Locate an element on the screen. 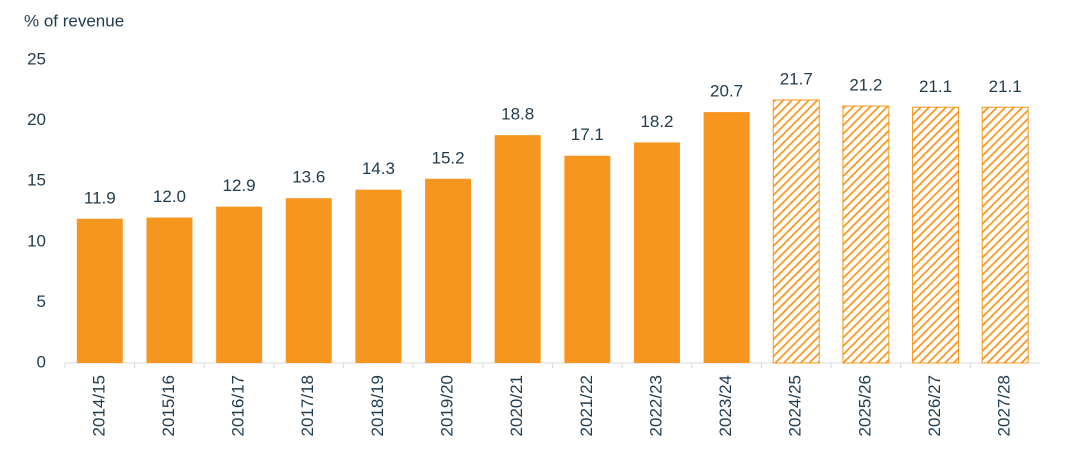  x-tick-label: 2027/28 is located at coordinates (1004, 405).